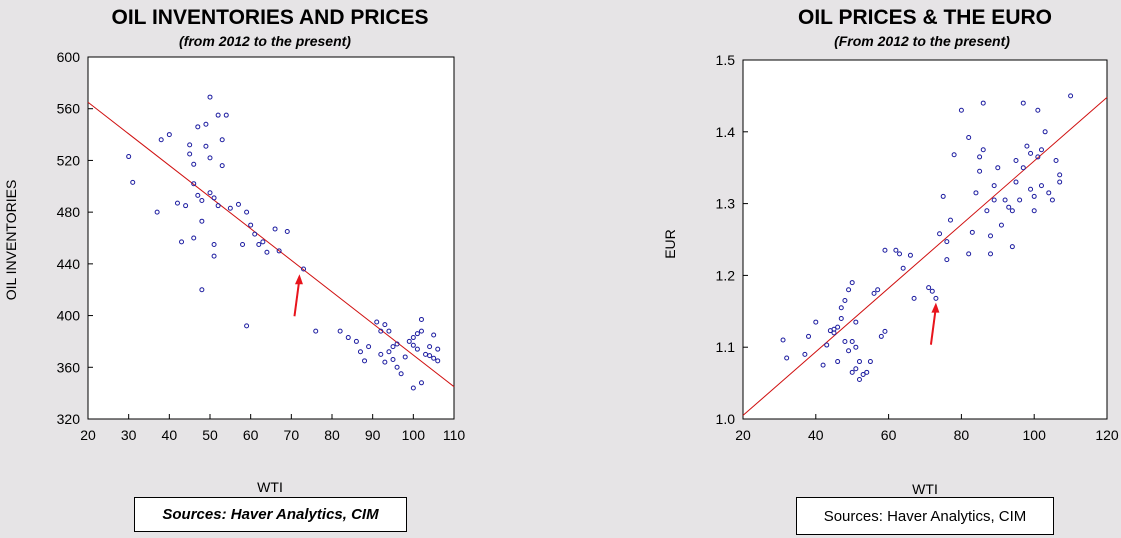 The width and height of the screenshot is (1121, 538). What do you see at coordinates (454, 435) in the screenshot?
I see `x-tick-label: 110` at bounding box center [454, 435].